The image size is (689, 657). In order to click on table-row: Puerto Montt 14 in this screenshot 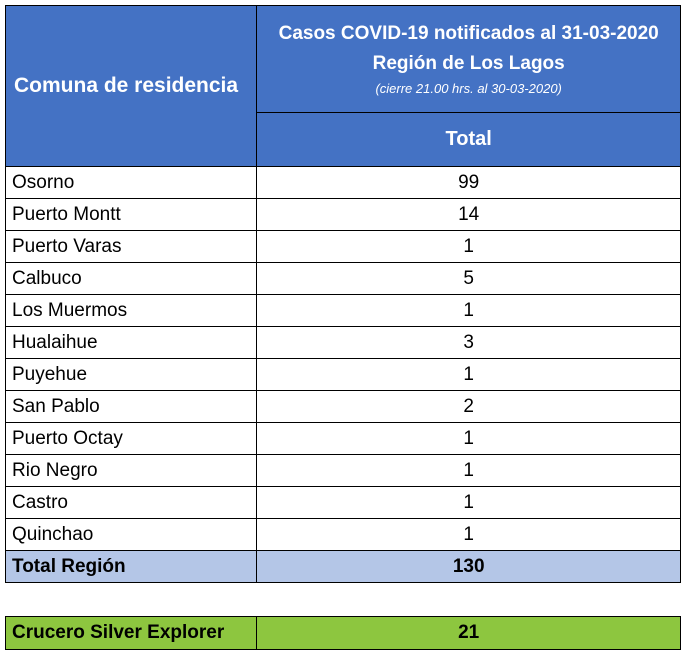, I will do `click(342, 214)`.